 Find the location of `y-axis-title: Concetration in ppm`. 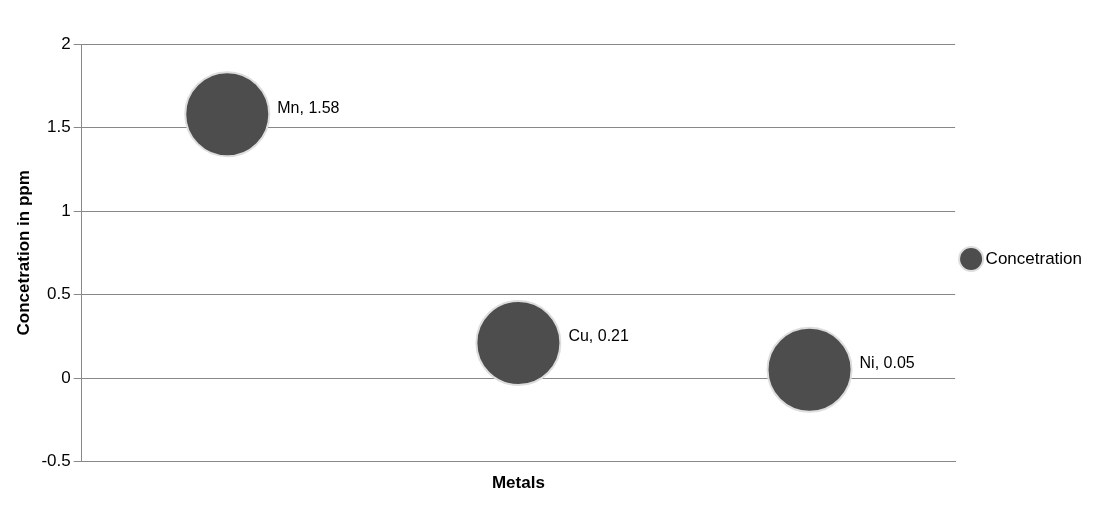

y-axis-title: Concetration in ppm is located at coordinates (23, 253).